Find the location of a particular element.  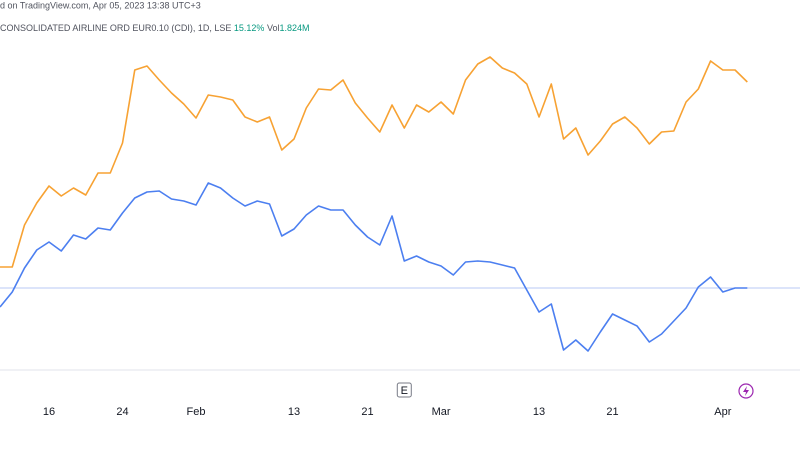

x-tick-label: Feb is located at coordinates (196, 412).